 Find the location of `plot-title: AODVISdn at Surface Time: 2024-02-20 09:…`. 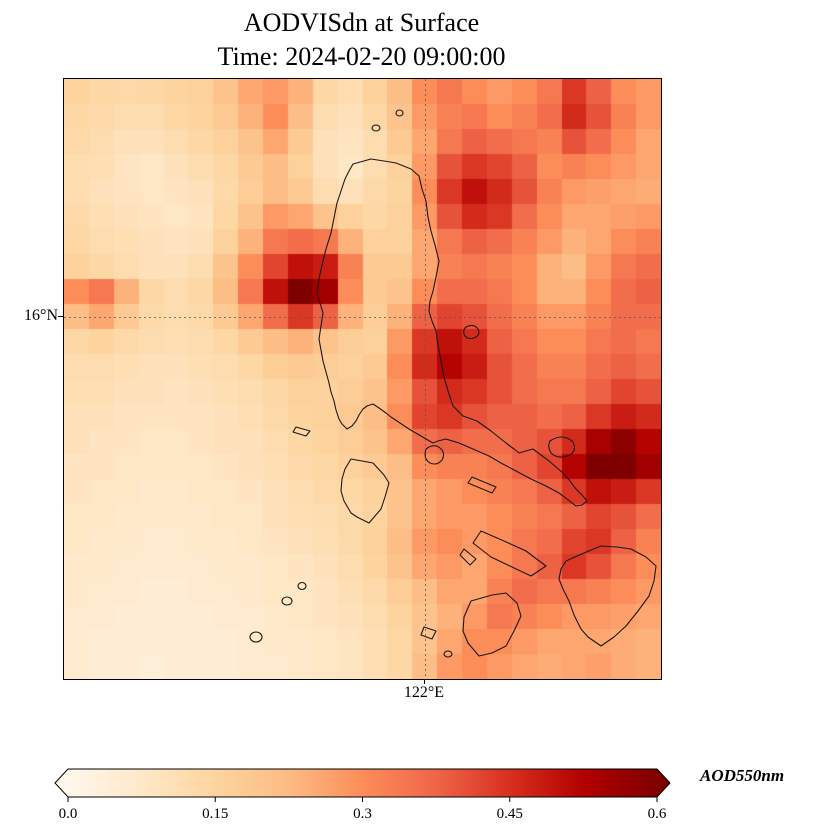

plot-title: AODVISdn at Surface Time: 2024-02-20 09:… is located at coordinates (361, 40).